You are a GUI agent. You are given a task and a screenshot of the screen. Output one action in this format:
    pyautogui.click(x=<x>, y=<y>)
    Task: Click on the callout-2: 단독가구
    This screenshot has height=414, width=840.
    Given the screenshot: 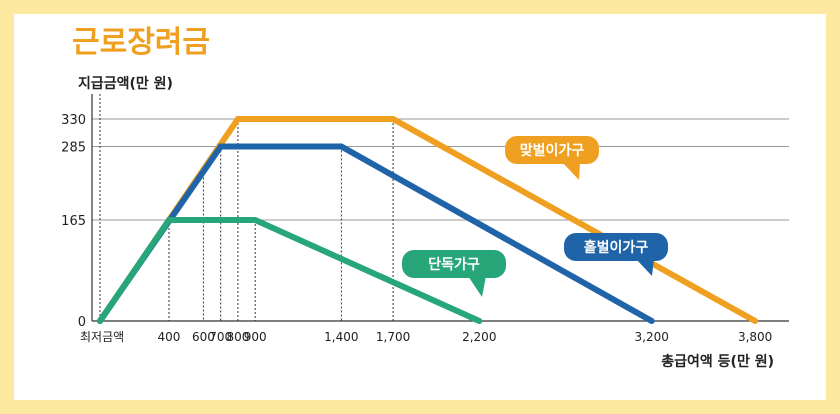 What is the action you would take?
    pyautogui.click(x=454, y=273)
    